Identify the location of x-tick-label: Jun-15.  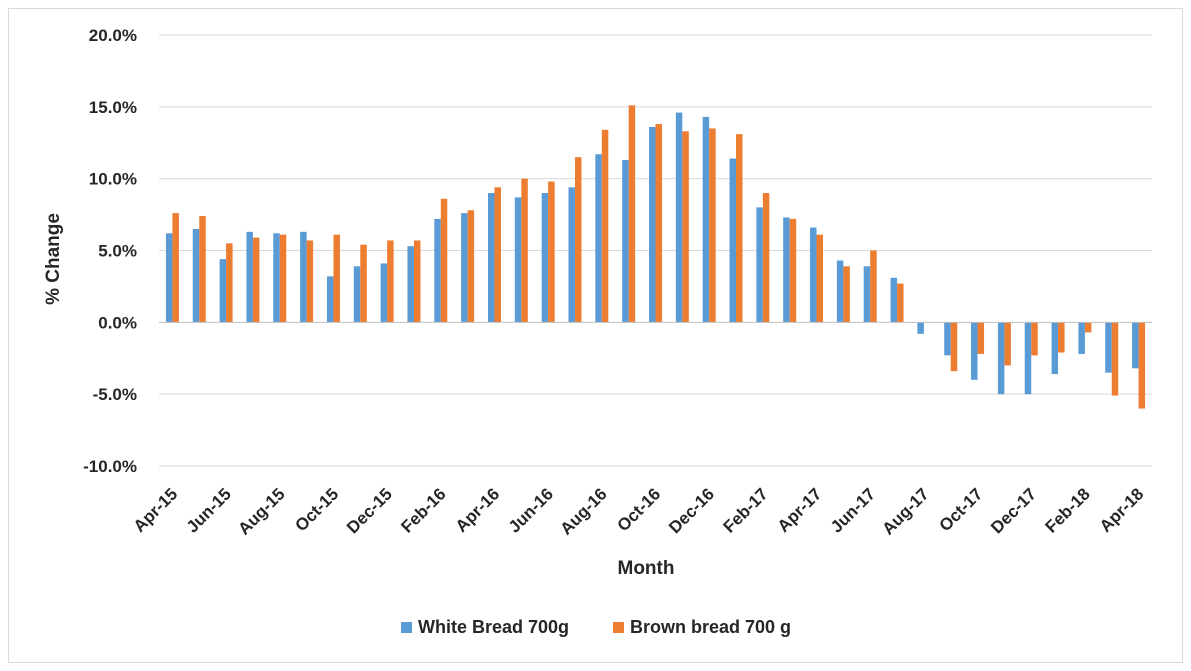
(209, 510).